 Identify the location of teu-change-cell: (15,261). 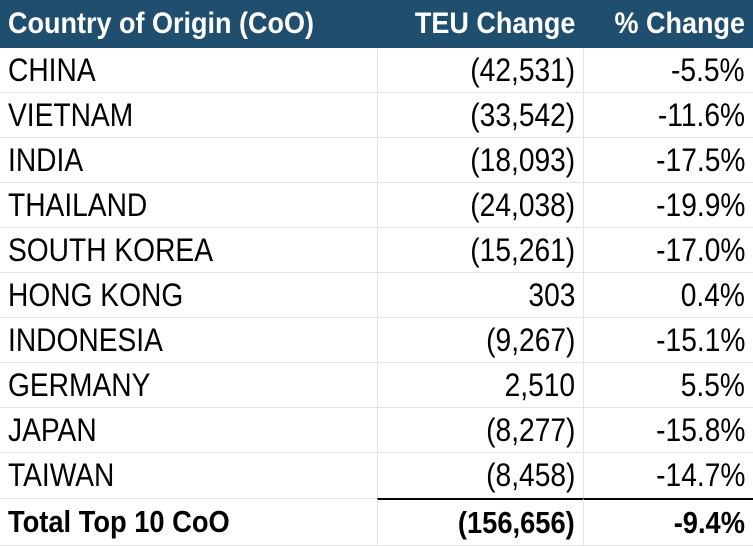
(480, 250).